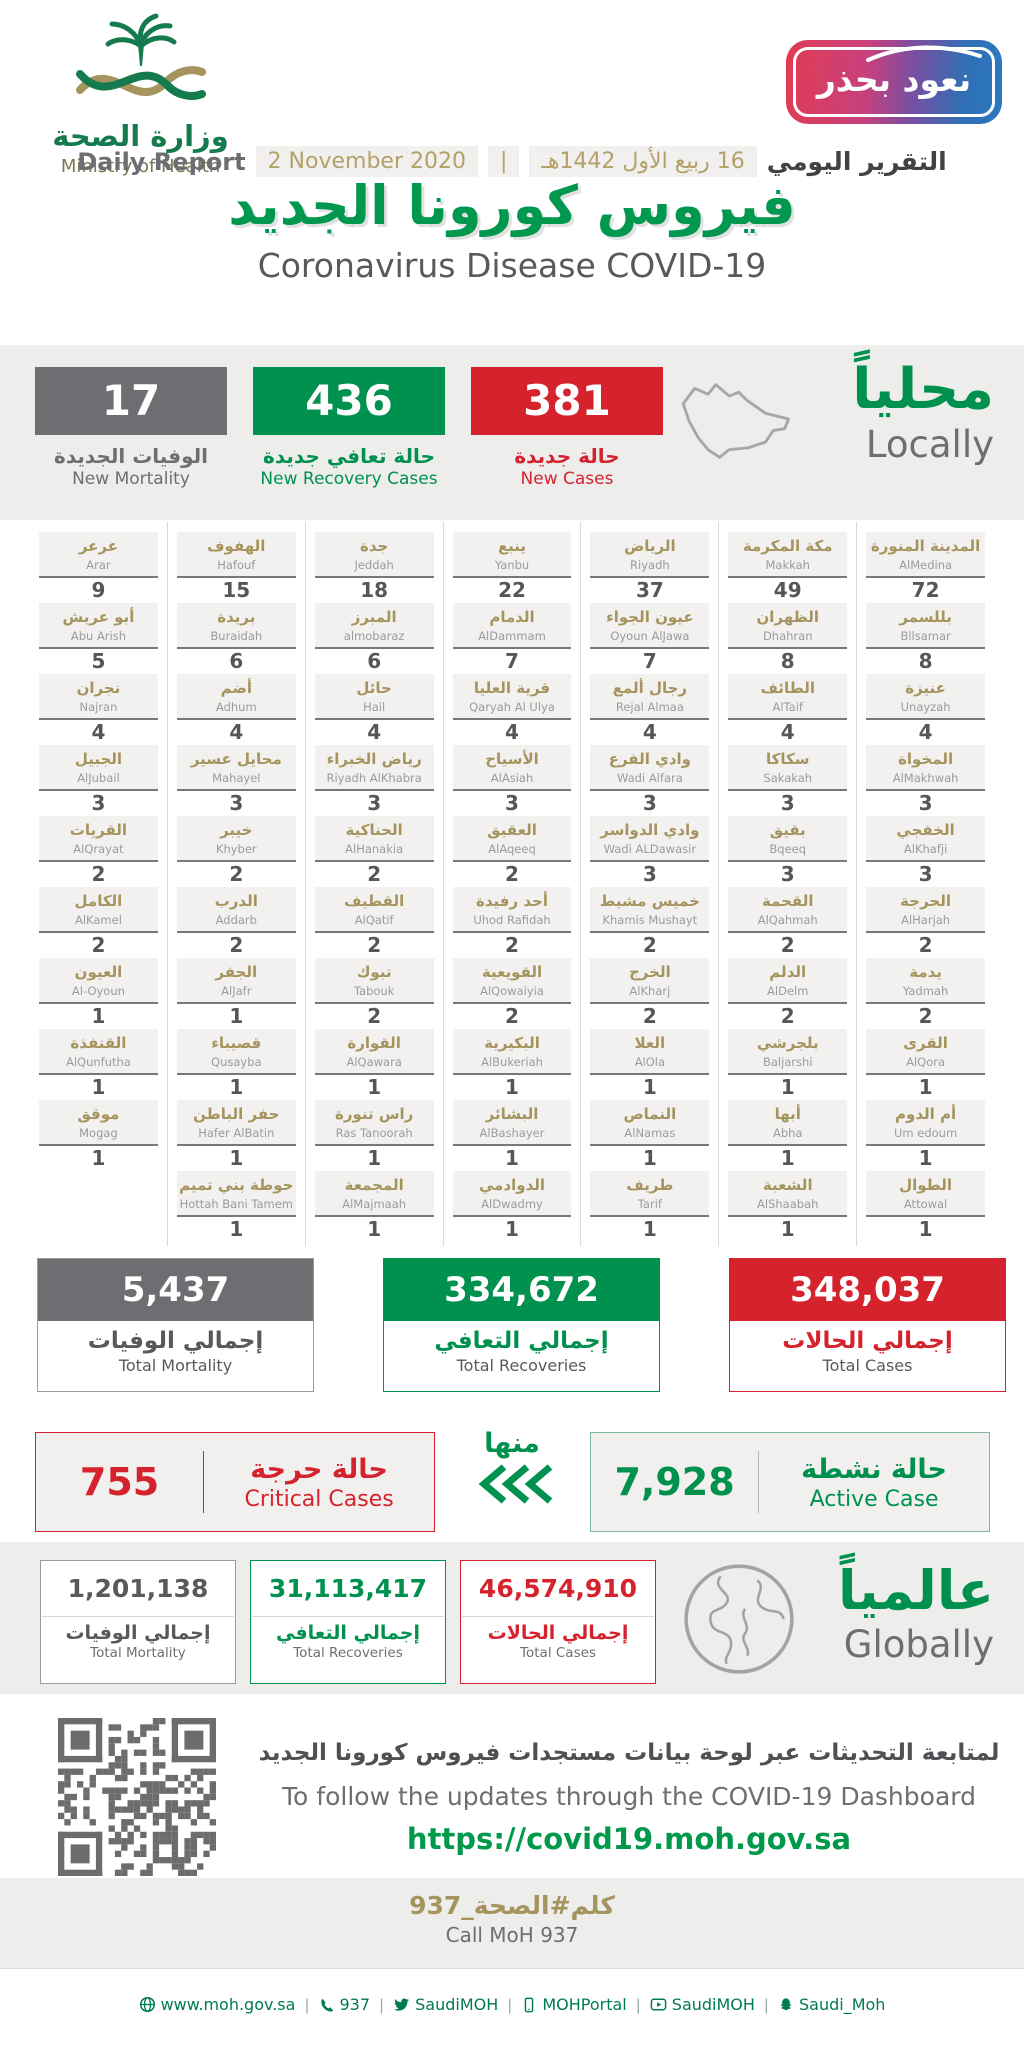 The height and width of the screenshot is (2045, 1024). Describe the element at coordinates (787, 920) in the screenshot. I see `city-name-english: AlQahmah` at that location.